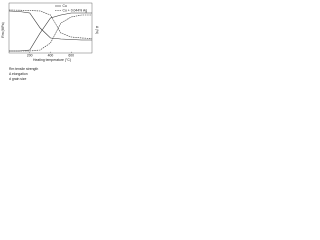  What do you see at coordinates (23, 69) in the screenshot?
I see `note: Rm tensile strength` at bounding box center [23, 69].